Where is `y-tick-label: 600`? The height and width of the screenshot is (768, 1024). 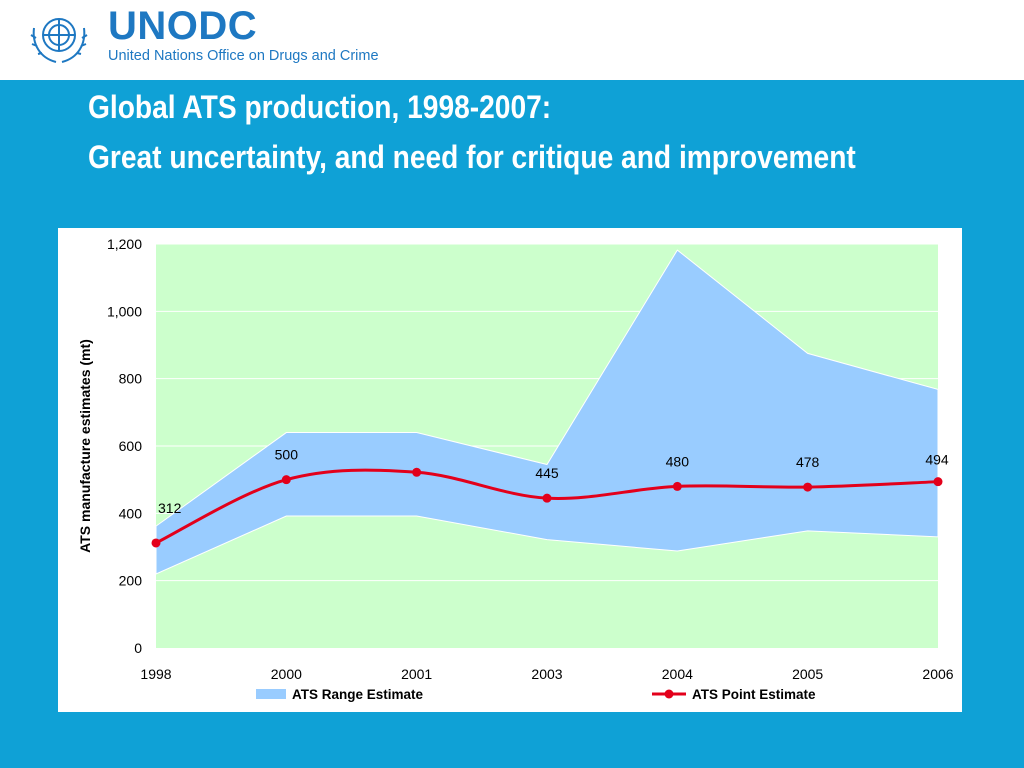
y-tick-label: 600 is located at coordinates (131, 446).